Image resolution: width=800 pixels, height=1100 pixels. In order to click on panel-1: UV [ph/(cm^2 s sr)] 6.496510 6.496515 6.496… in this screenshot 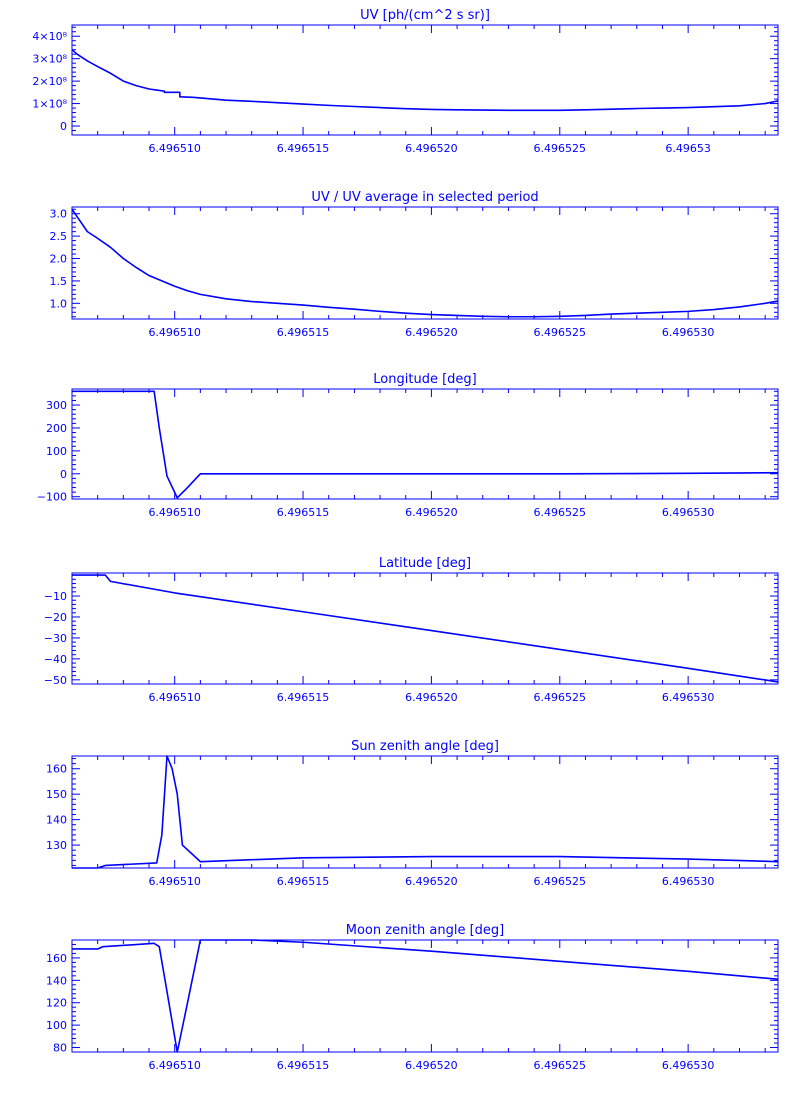, I will do `click(405, 81)`.